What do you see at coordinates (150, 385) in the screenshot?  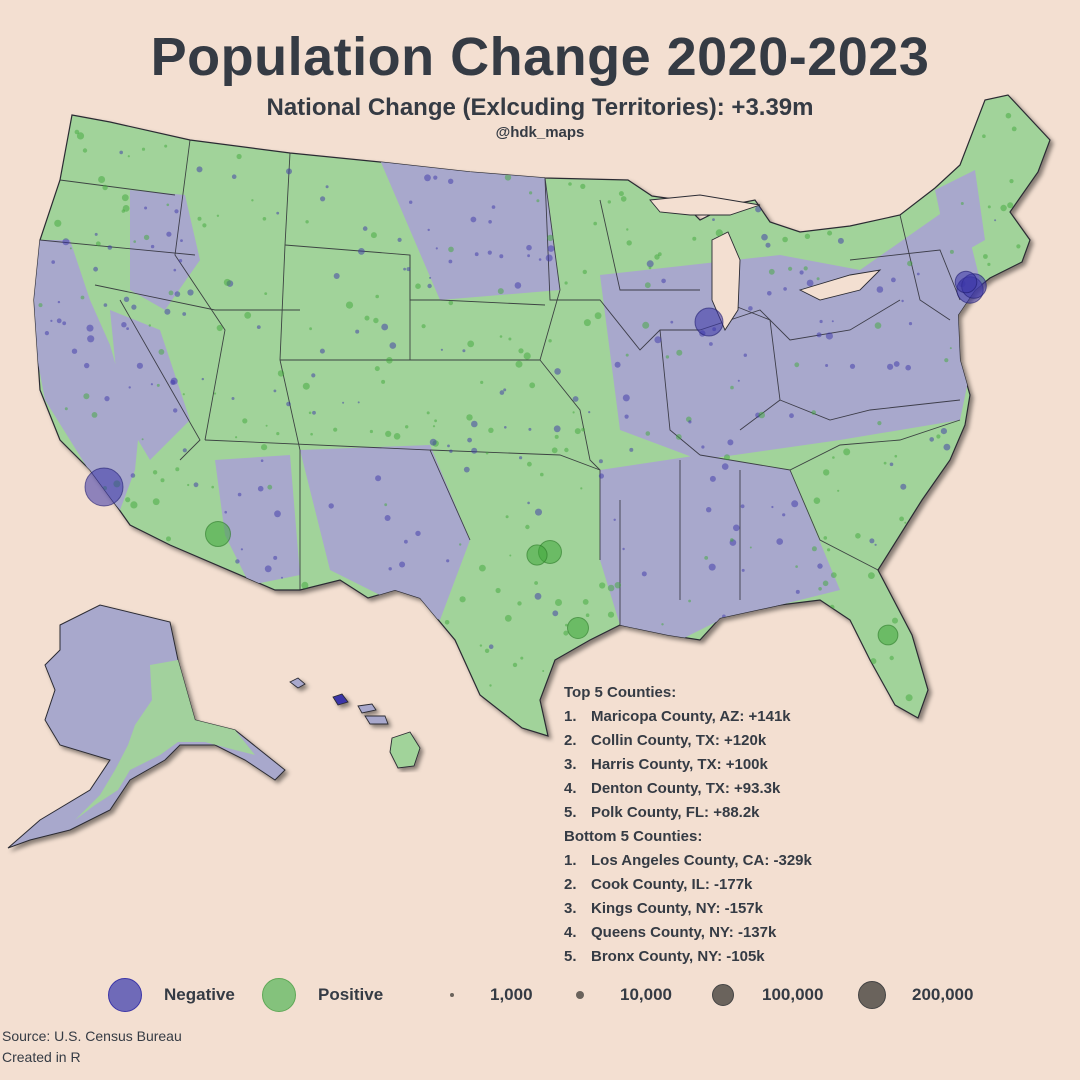 I see `region-nevada` at bounding box center [150, 385].